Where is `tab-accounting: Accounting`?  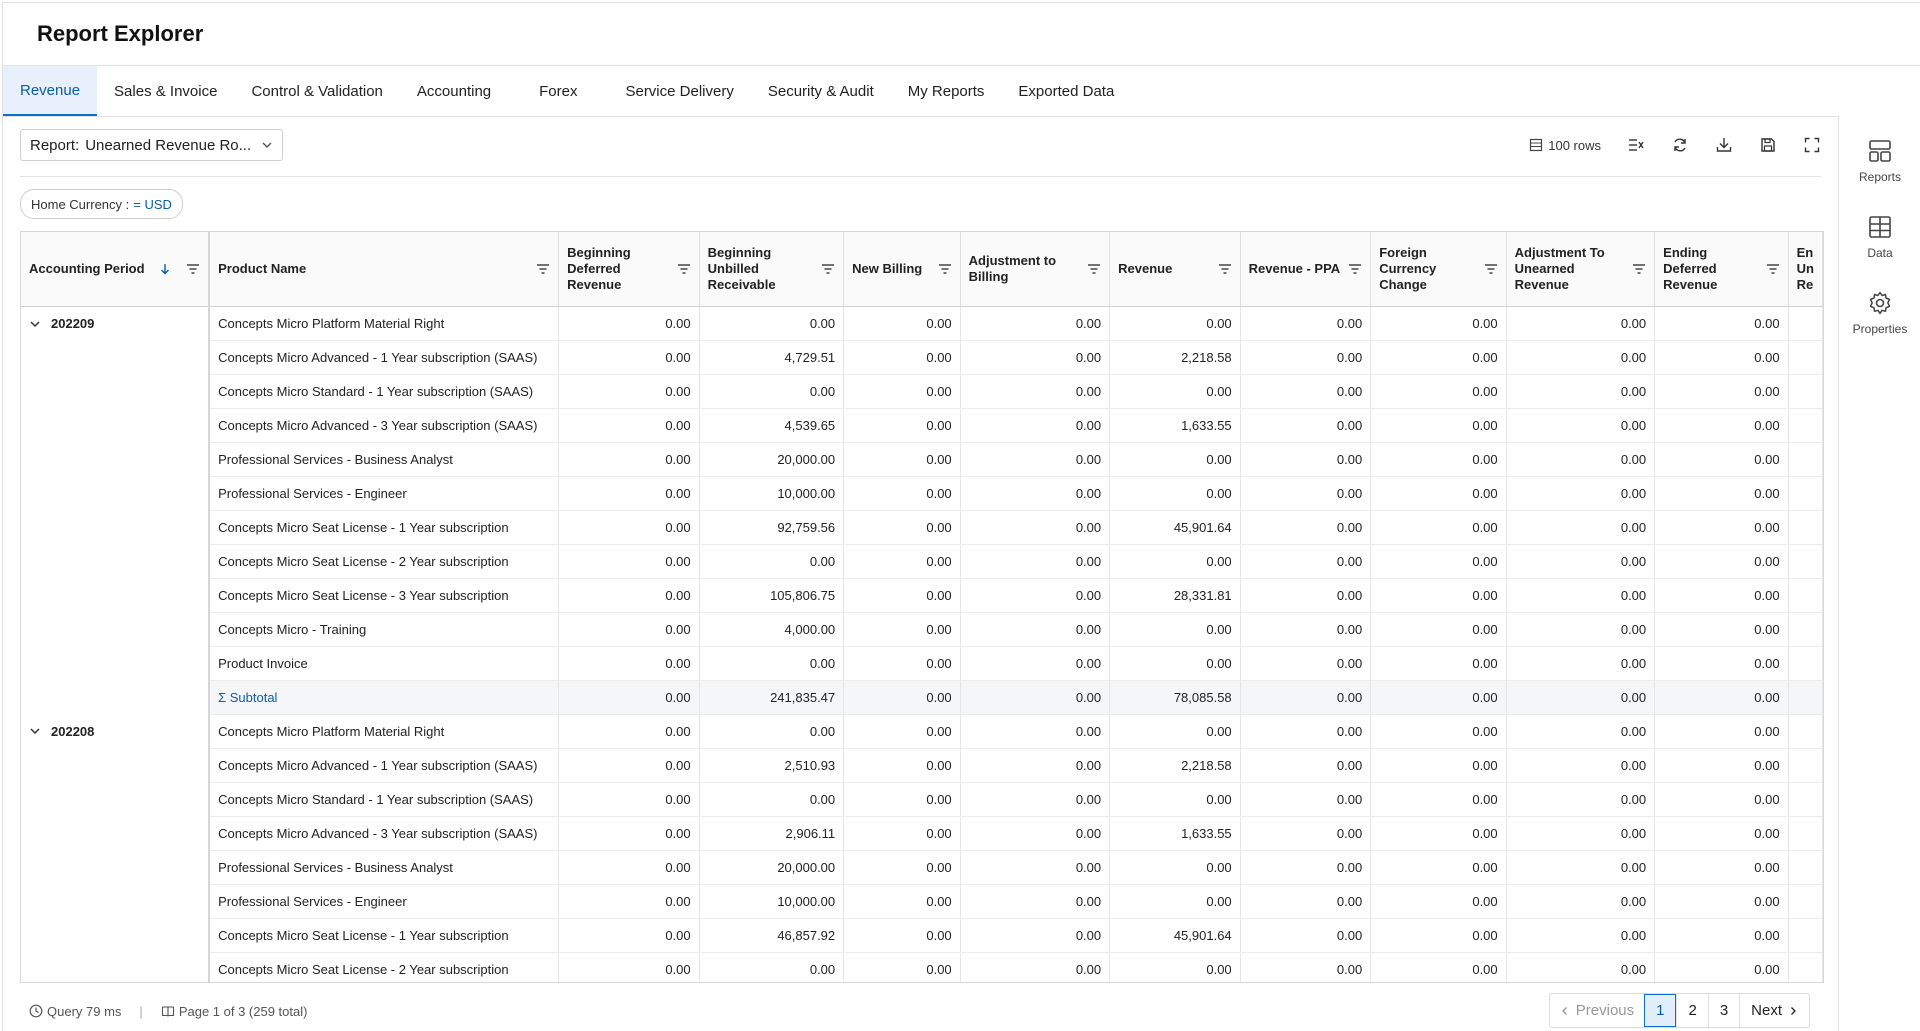
tab-accounting: Accounting is located at coordinates (454, 91).